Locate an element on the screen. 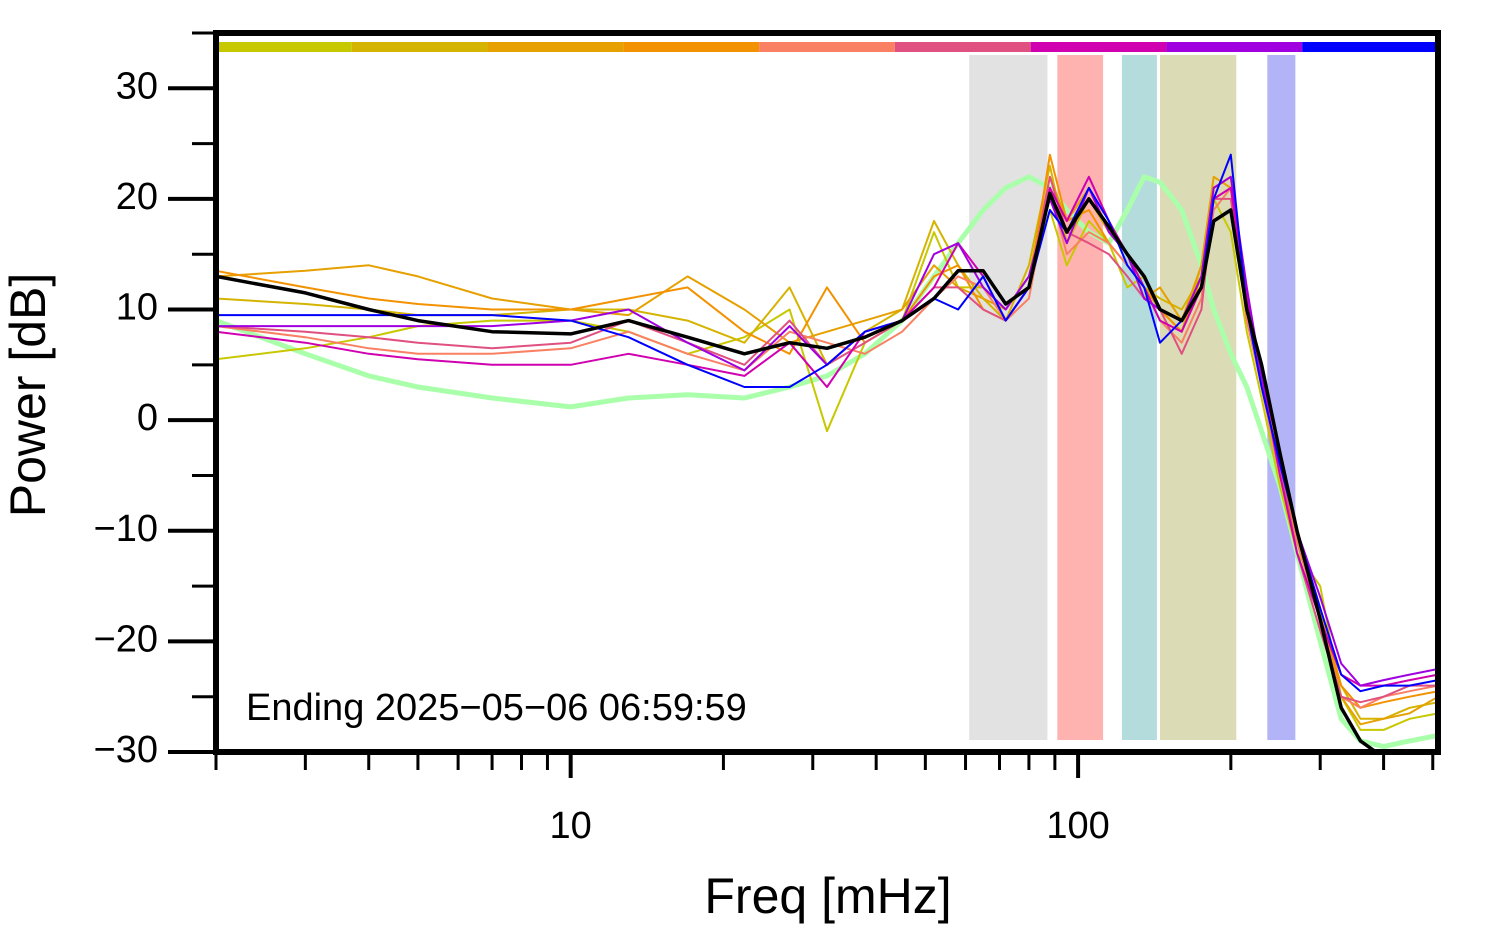 This screenshot has height=952, width=1494. annotation: Ending 2025−05−06 06:59:59 is located at coordinates (496, 708).